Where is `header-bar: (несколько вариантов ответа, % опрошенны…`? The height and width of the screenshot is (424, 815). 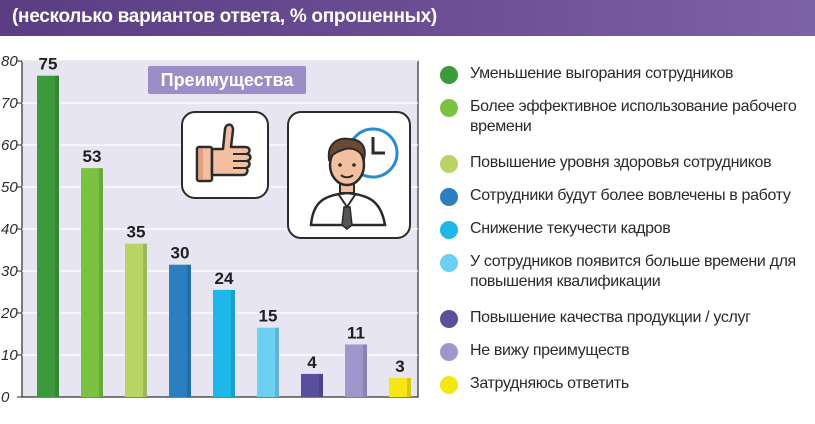 header-bar: (несколько вариантов ответа, % опрошенны… is located at coordinates (407, 18).